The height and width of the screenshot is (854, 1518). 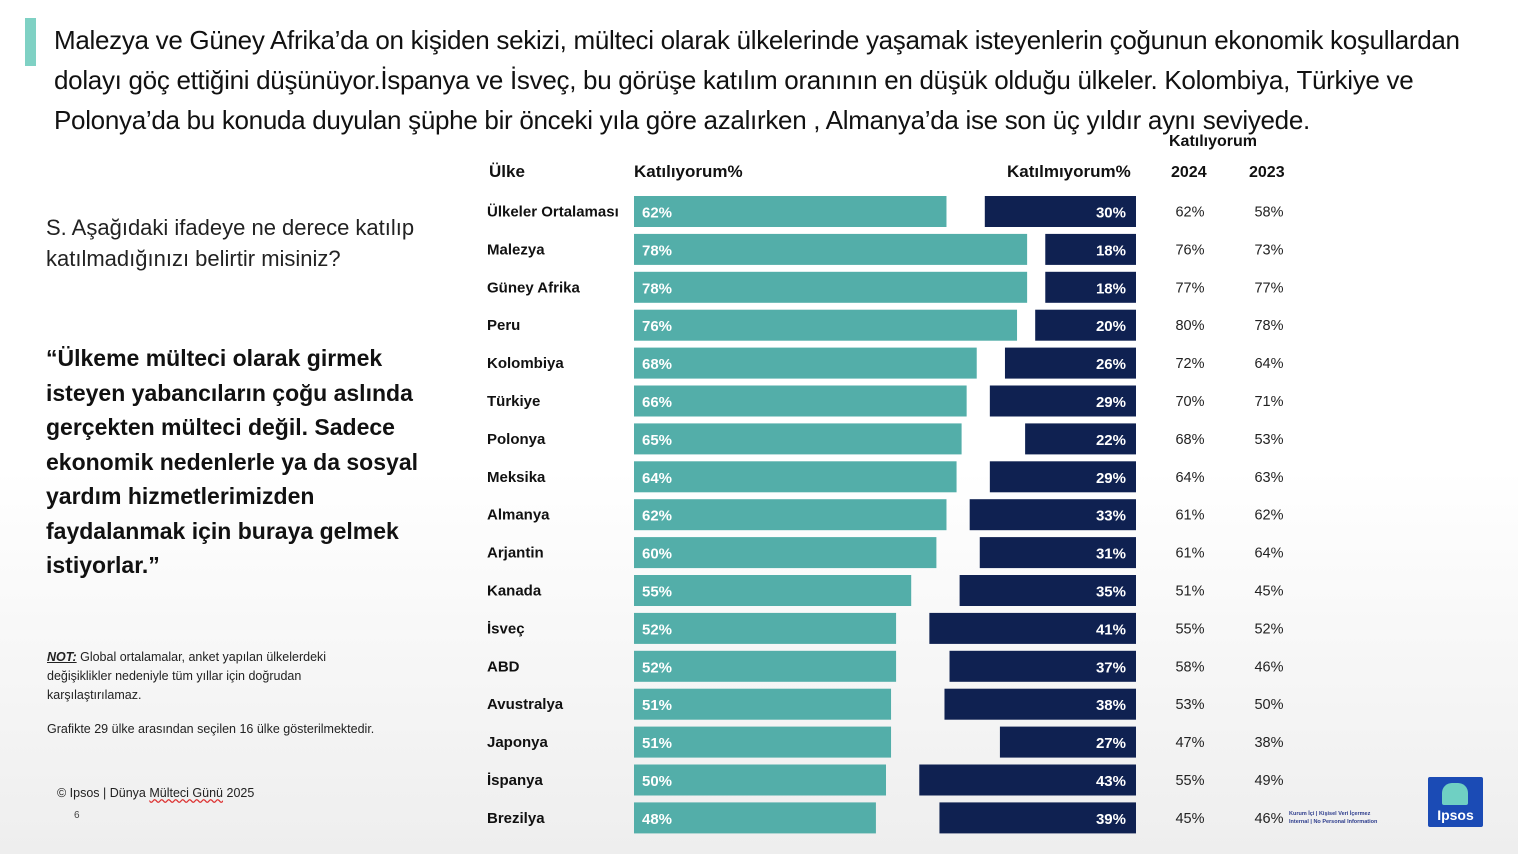 I want to click on agree-value-label: 66%, so click(x=657, y=402).